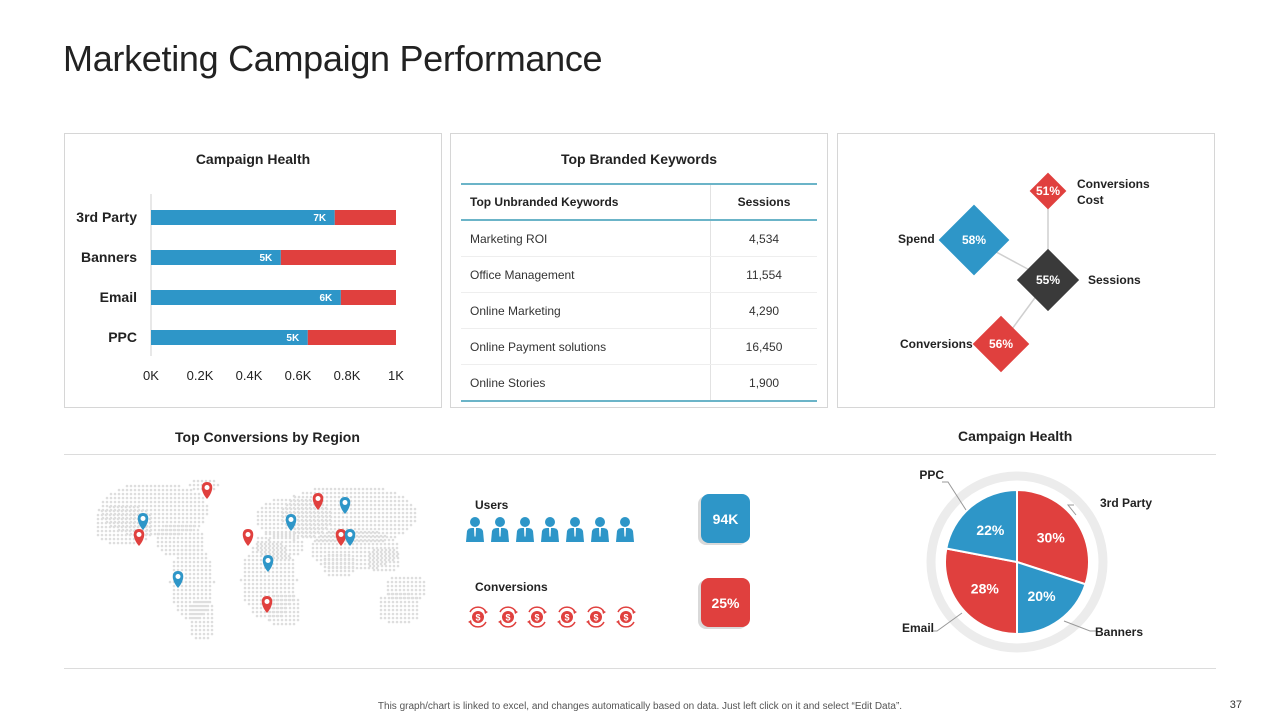 Image resolution: width=1280 pixels, height=720 pixels. Describe the element at coordinates (586, 346) in the screenshot. I see `keyword-cell: Online Payment solutions` at that location.